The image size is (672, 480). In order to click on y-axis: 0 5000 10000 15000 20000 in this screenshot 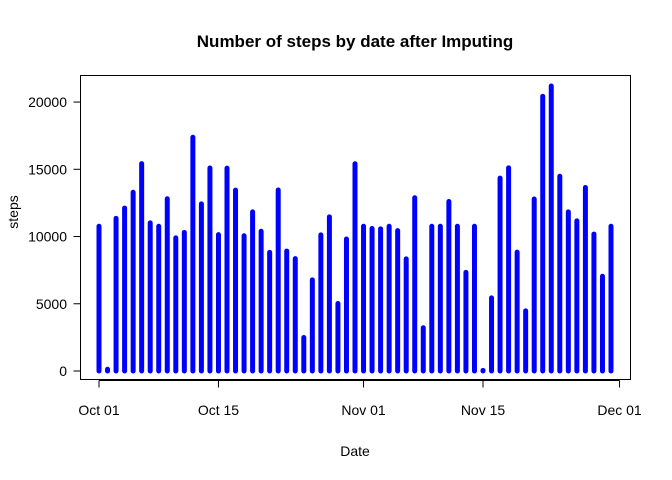, I will do `click(54, 236)`.